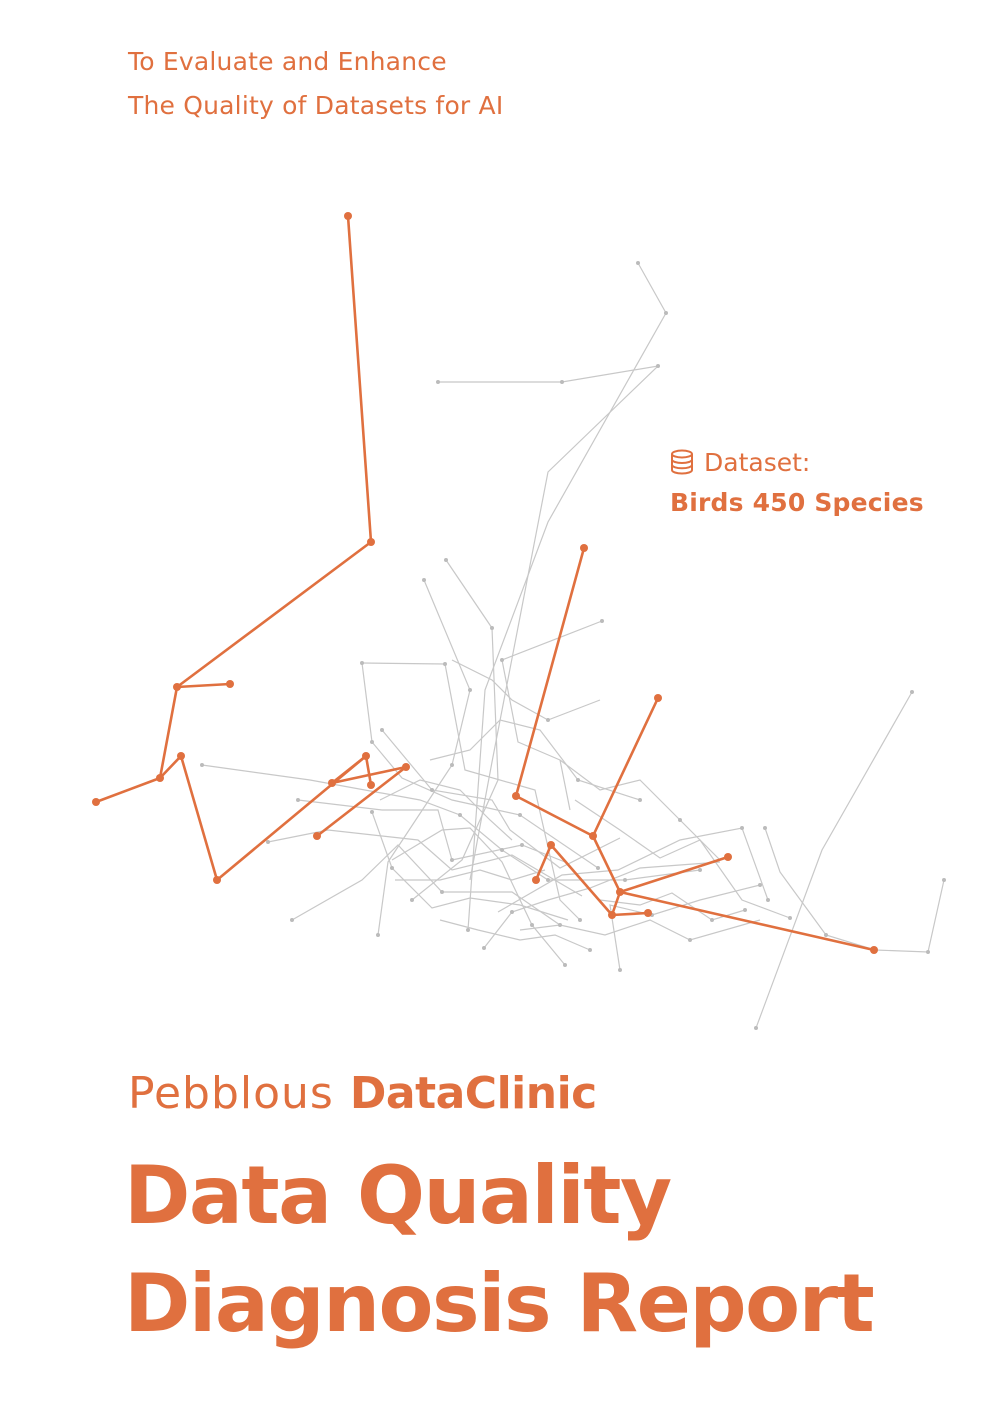 Image resolution: width=1006 pixels, height=1401 pixels. I want to click on tagline-line-2: The Quality of Datasets for AI, so click(316, 105).